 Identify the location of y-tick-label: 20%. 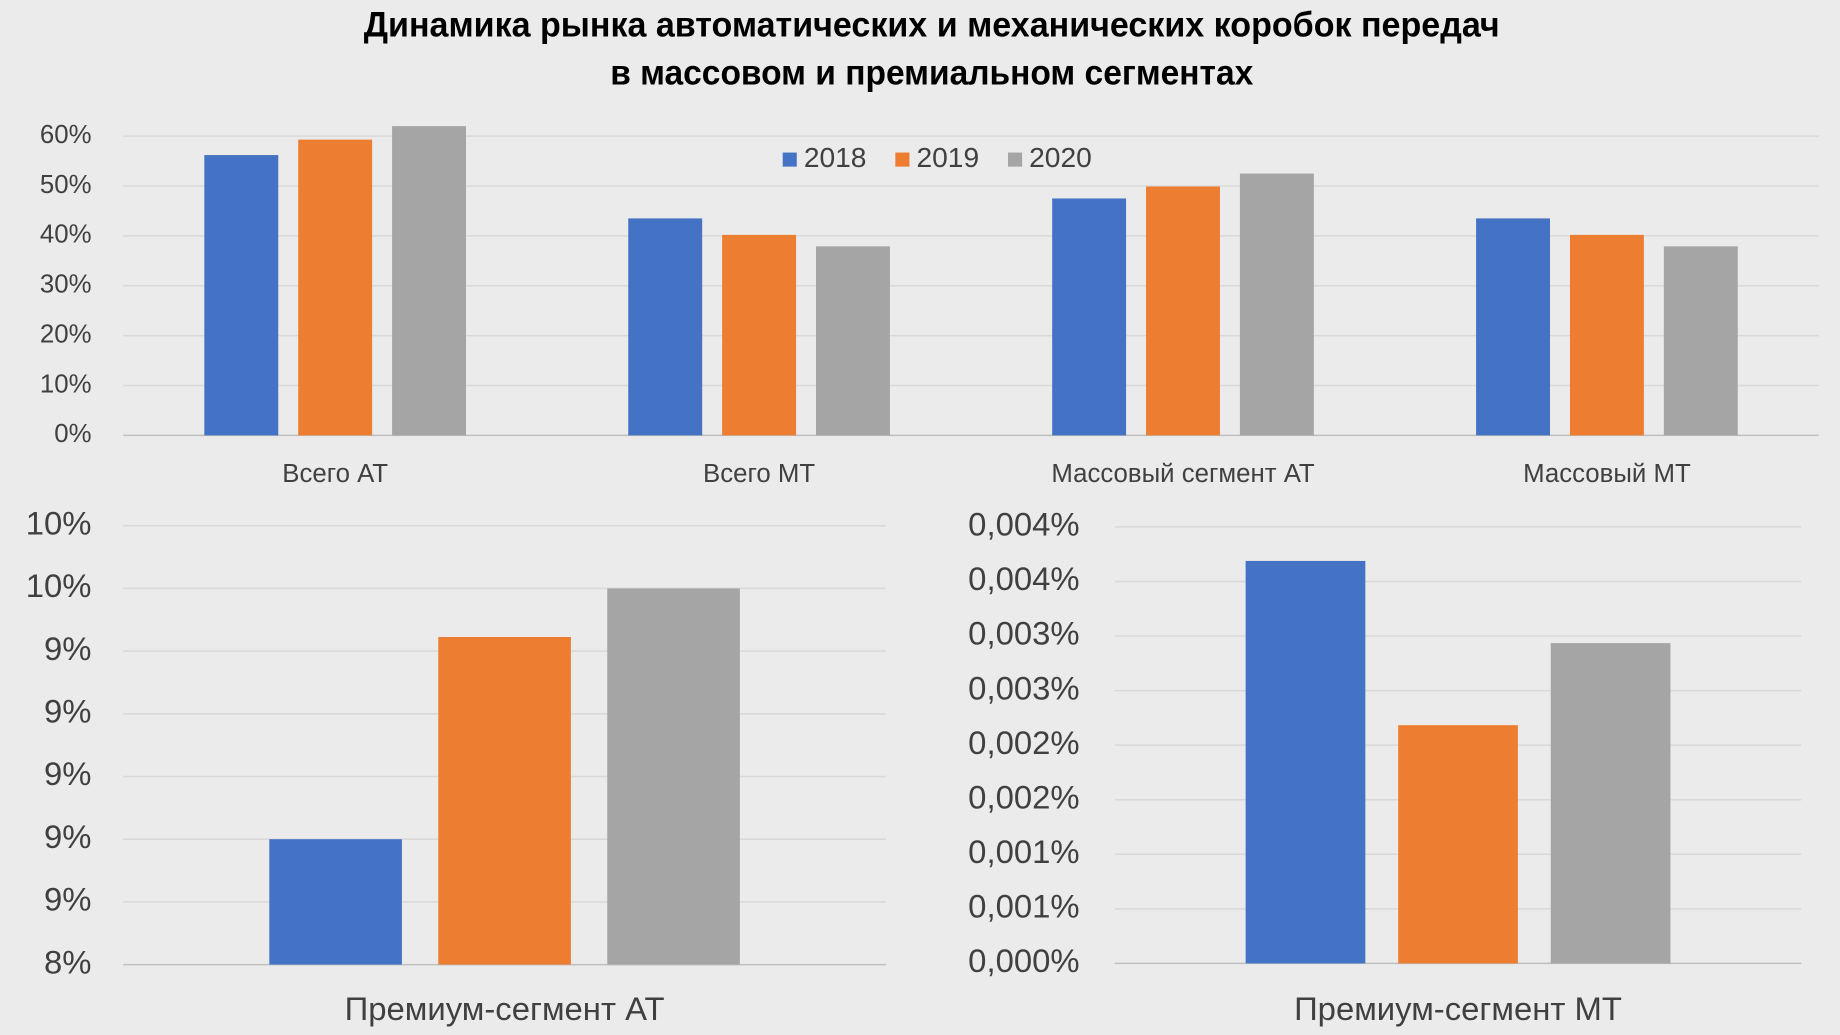
(66, 334).